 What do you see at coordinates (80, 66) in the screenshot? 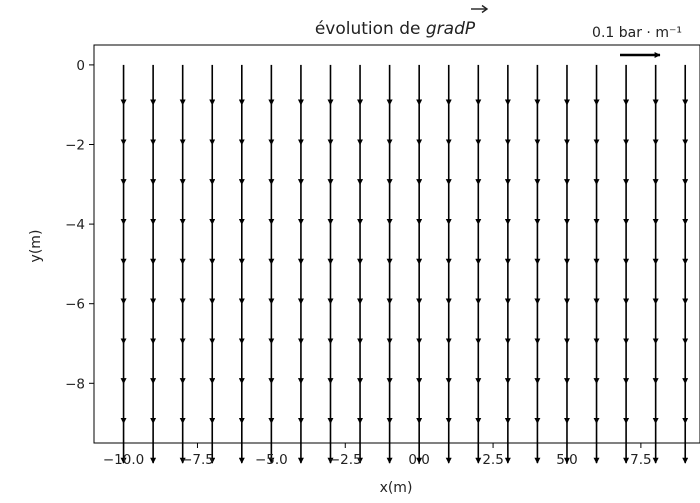
I see `y-tick-label-0: 0` at bounding box center [80, 66].